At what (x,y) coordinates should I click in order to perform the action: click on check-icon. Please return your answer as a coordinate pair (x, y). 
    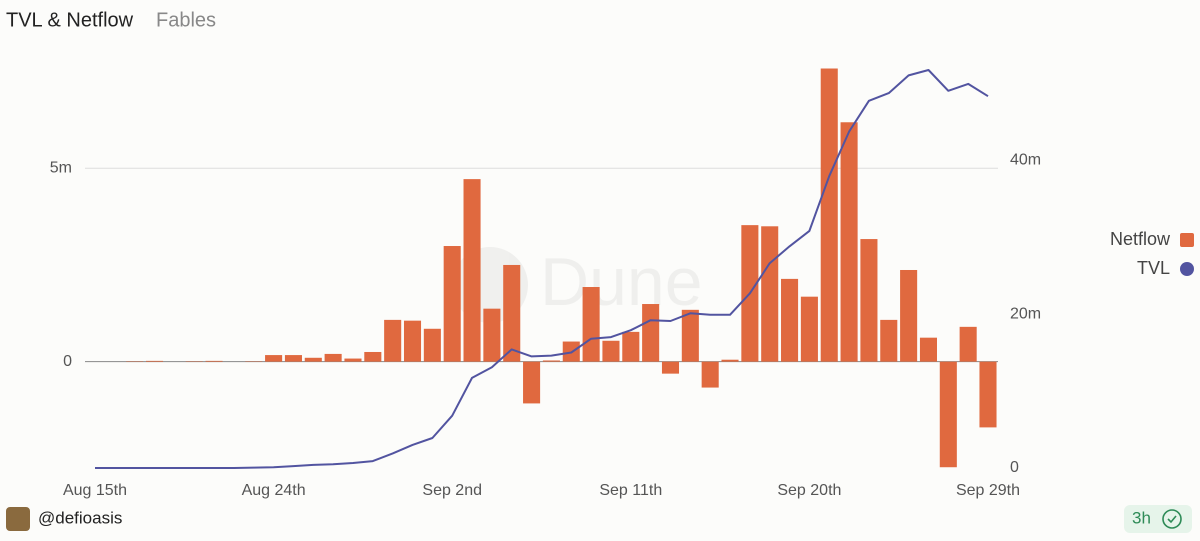
    Looking at the image, I should click on (1172, 519).